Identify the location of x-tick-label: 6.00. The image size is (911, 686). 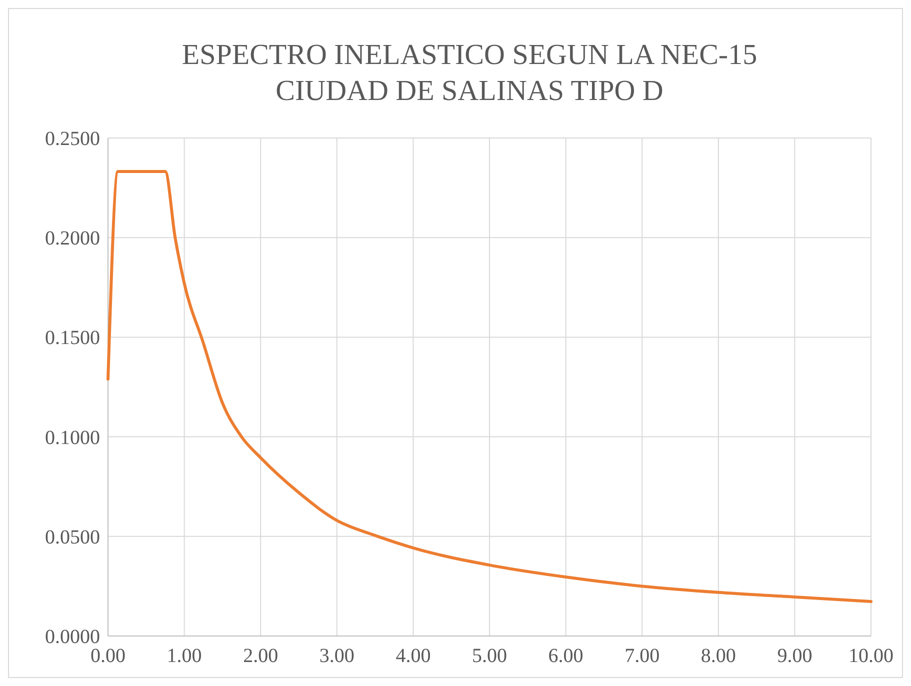
(566, 656).